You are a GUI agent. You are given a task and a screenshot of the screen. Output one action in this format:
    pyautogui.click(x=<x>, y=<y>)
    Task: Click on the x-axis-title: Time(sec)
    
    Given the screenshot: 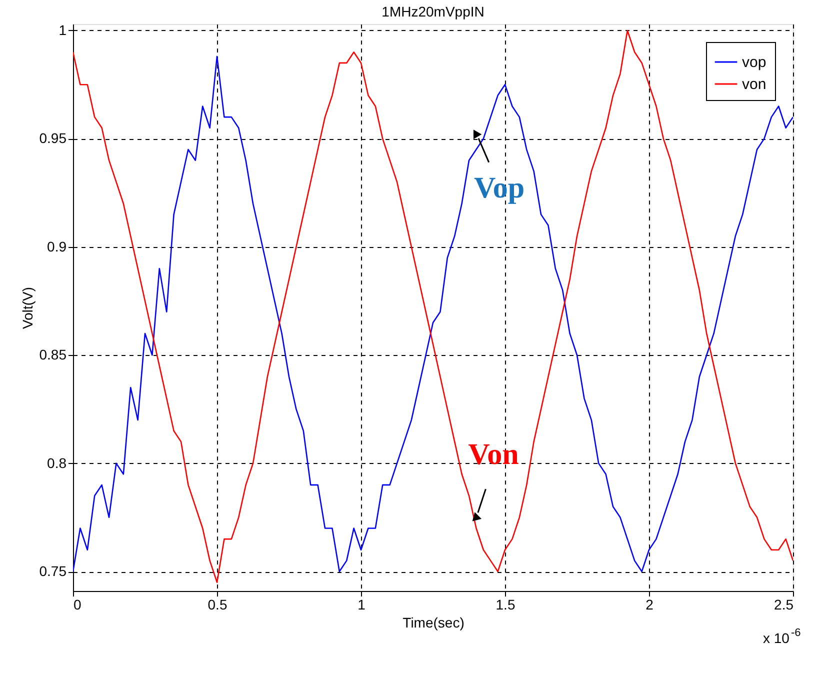 What is the action you would take?
    pyautogui.click(x=433, y=622)
    